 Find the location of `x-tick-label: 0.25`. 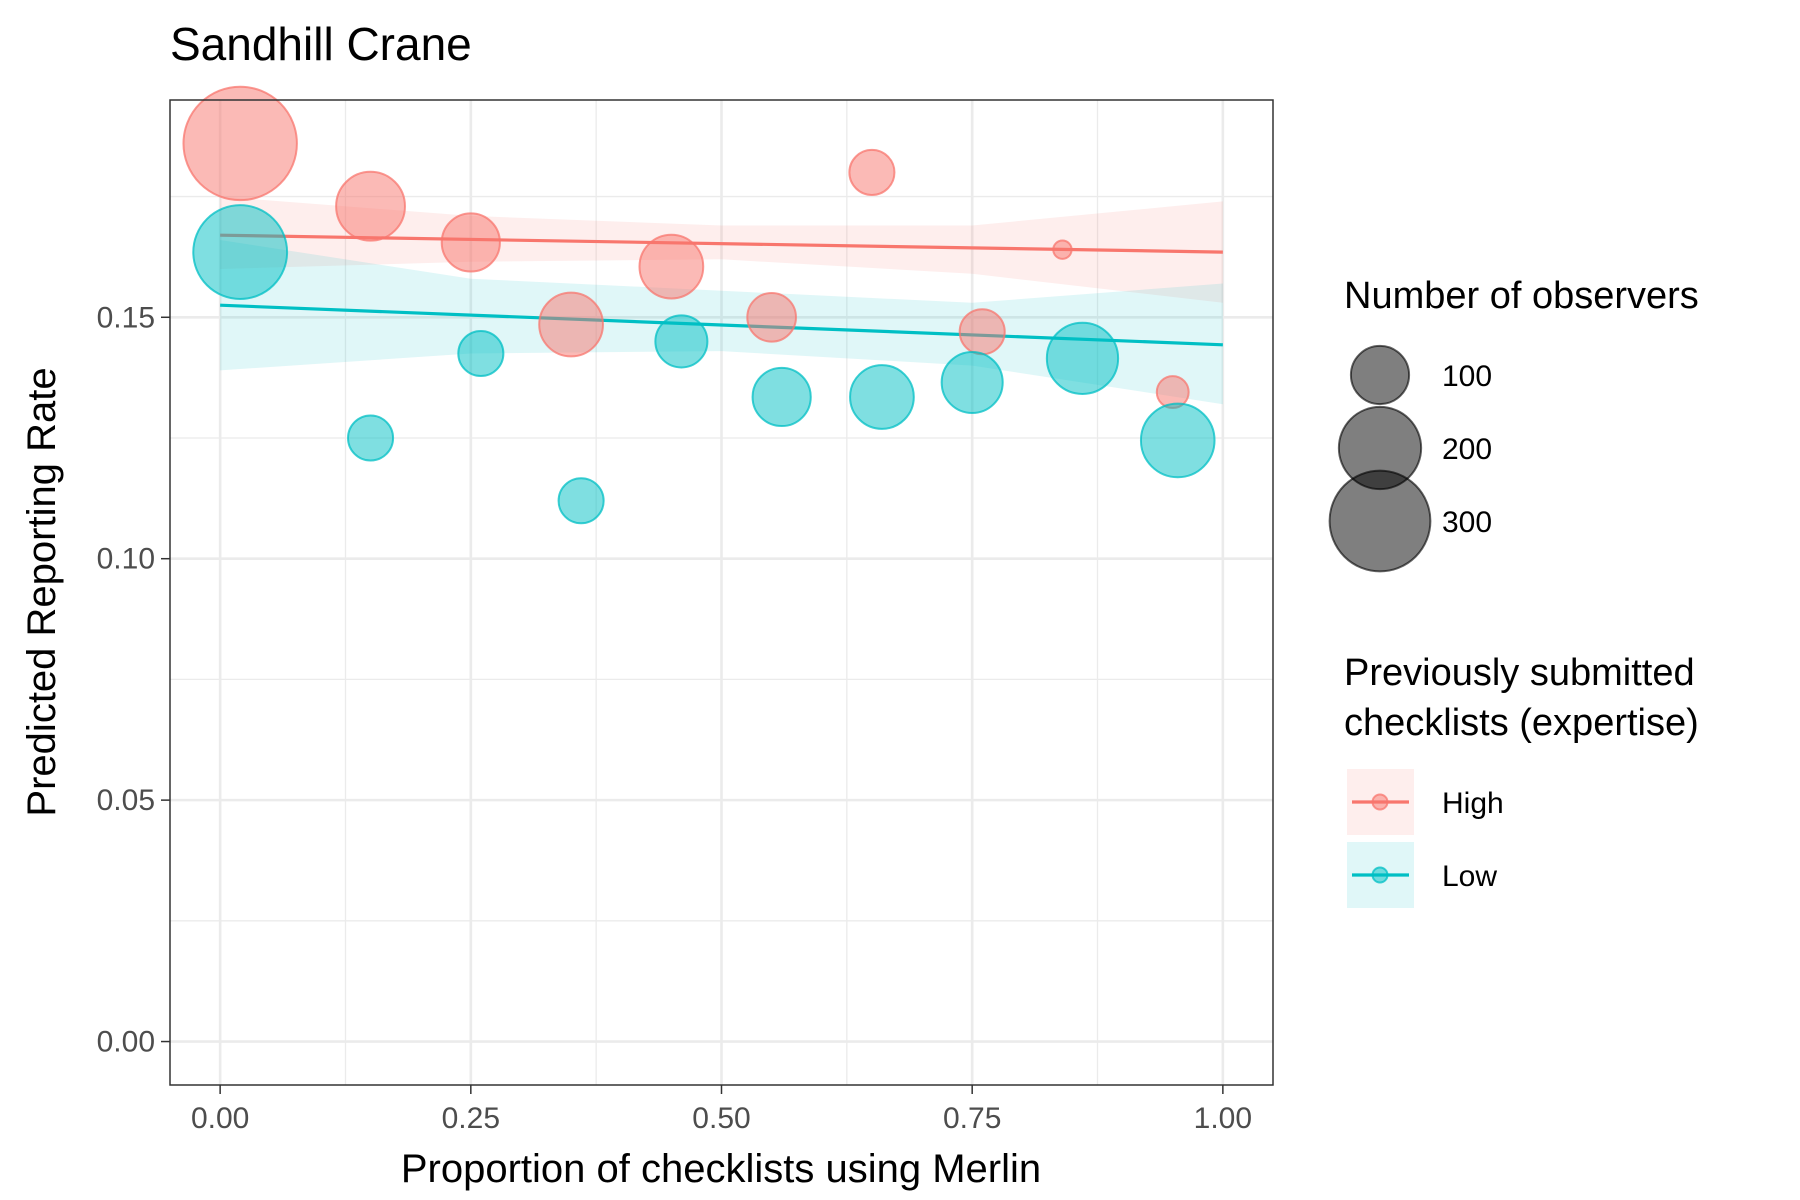

x-tick-label: 0.25 is located at coordinates (471, 1118).